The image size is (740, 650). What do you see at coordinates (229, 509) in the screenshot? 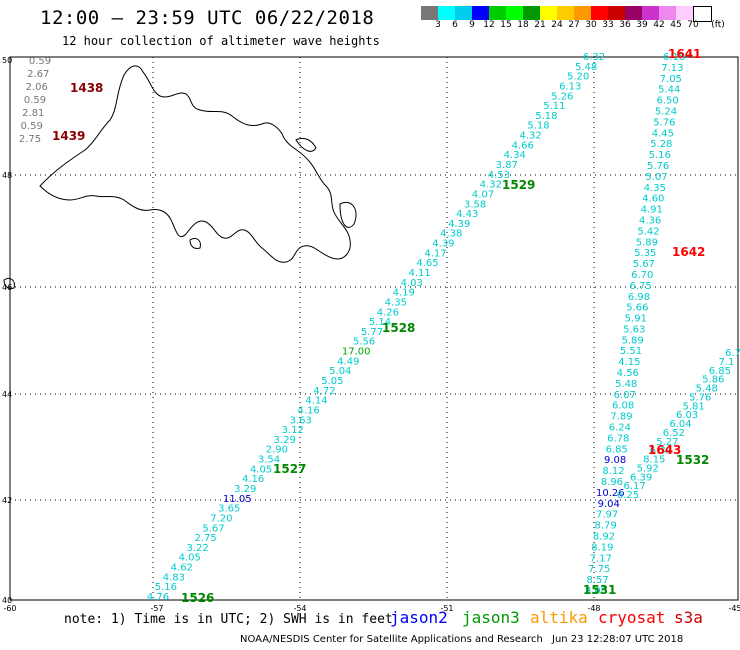
I see `jason3-track-value: 3.65` at bounding box center [229, 509].